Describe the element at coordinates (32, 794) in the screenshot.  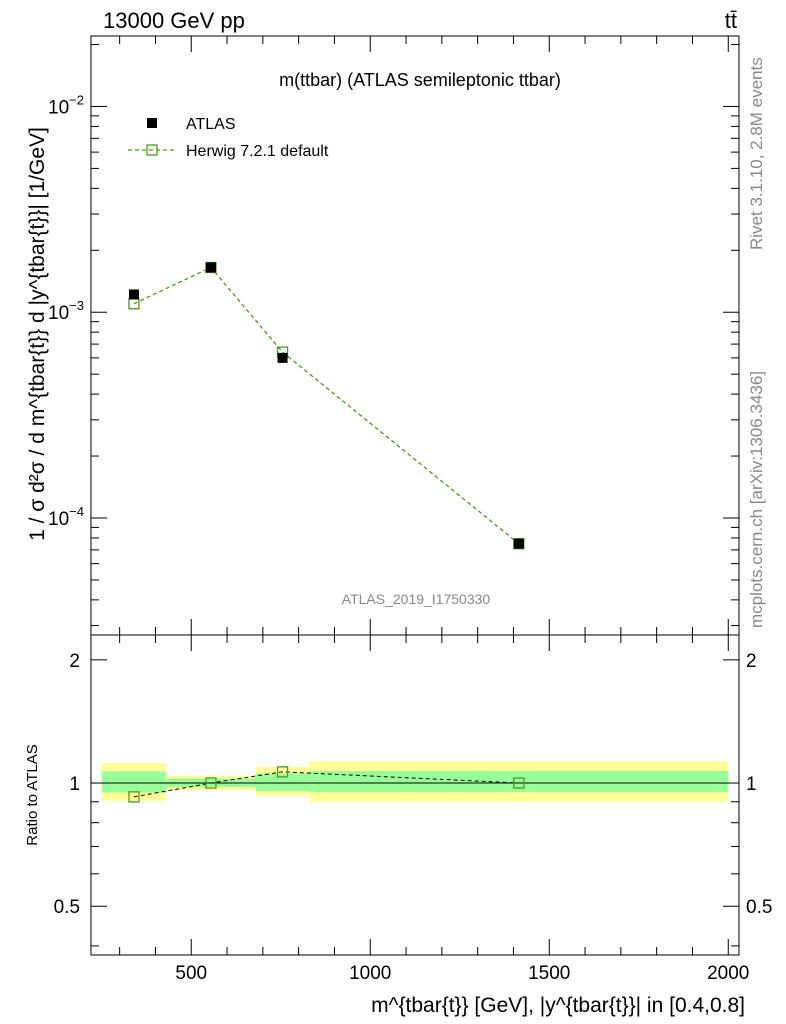
I see `ratio-y-axis-label: Ratio to ATLAS` at that location.